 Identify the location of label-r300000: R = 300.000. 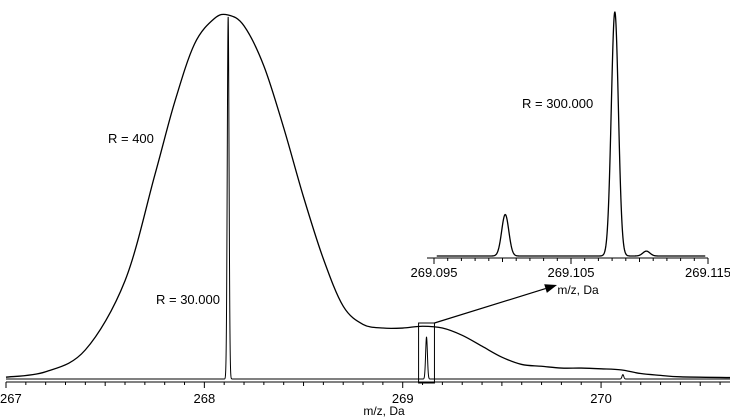
(557, 103).